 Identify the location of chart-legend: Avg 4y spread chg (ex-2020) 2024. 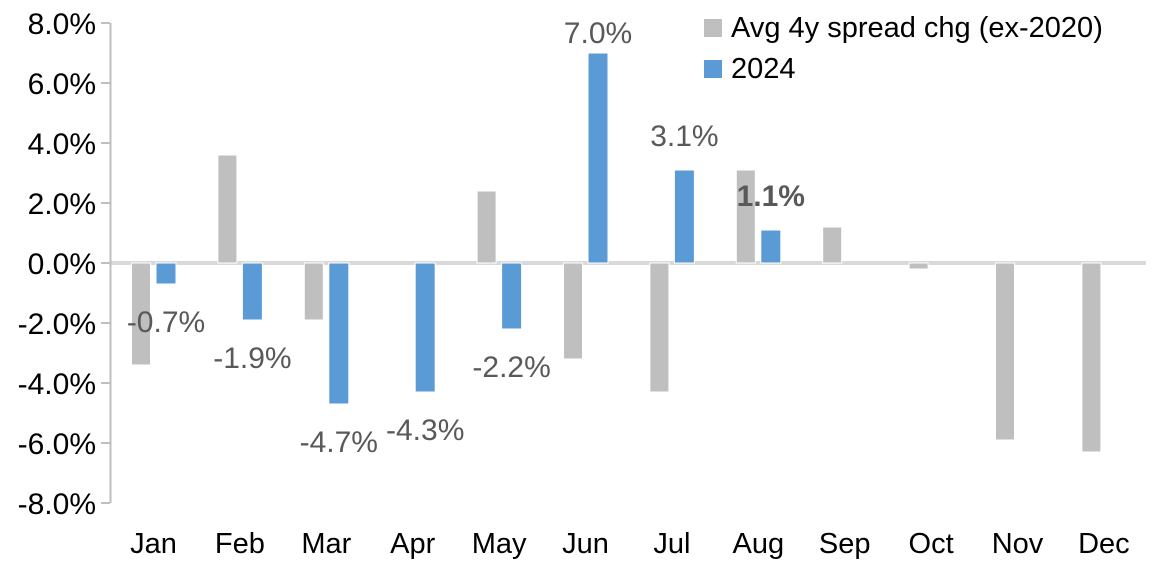
(903, 48).